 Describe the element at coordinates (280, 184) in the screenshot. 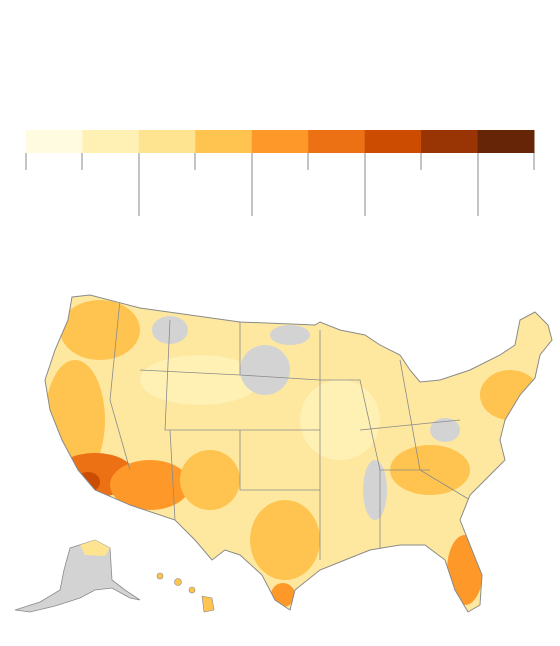

I see `legend-ticks` at that location.